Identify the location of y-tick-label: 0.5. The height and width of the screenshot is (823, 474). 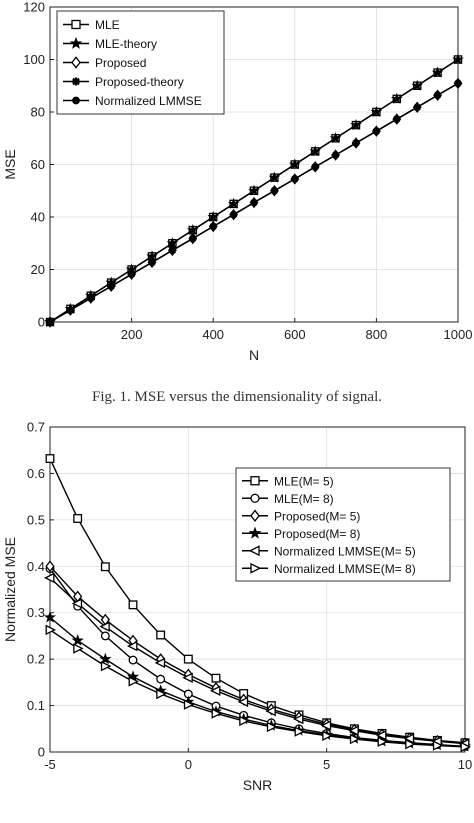
(36, 519).